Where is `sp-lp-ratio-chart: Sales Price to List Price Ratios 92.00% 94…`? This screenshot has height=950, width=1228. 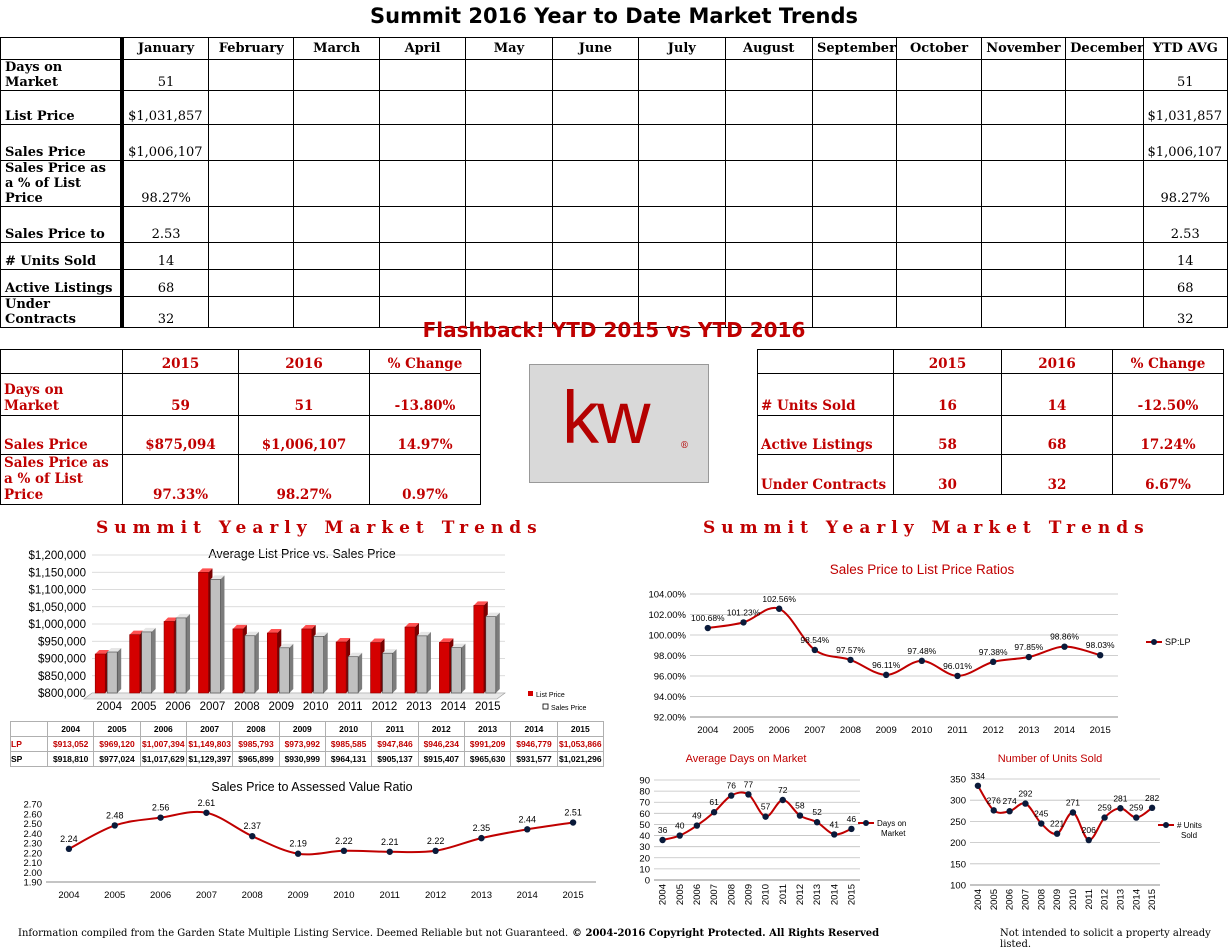
sp-lp-ratio-chart: Sales Price to List Price Ratios 92.00% 94… is located at coordinates (919, 649).